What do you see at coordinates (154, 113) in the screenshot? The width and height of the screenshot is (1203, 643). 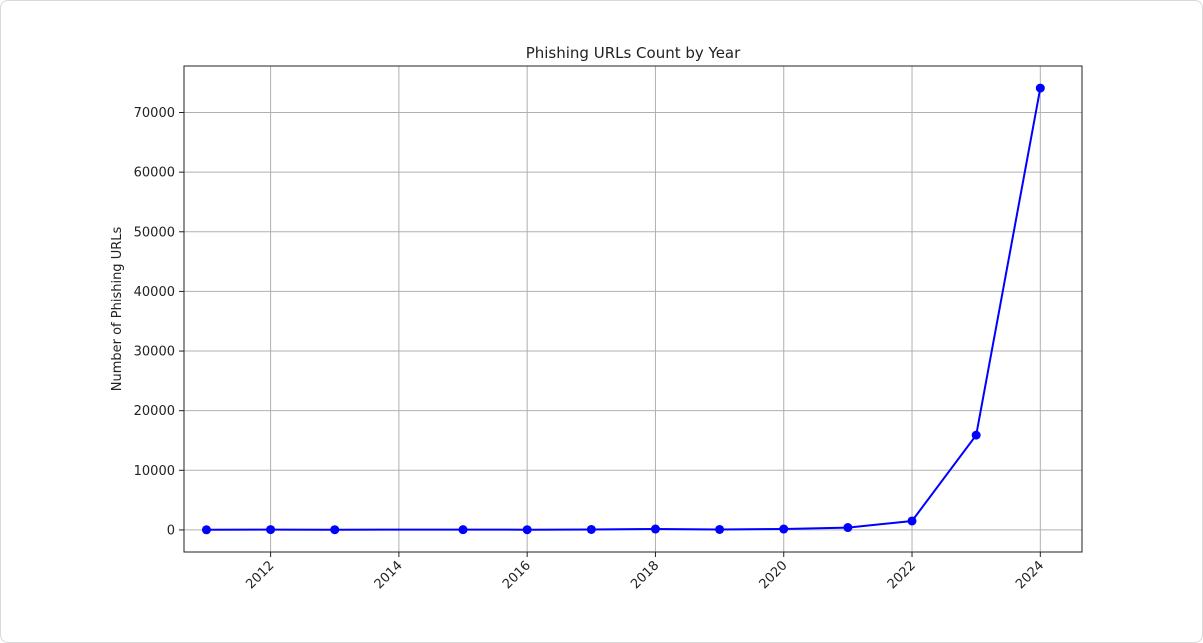 I see `y-tick-label: 70000` at bounding box center [154, 113].